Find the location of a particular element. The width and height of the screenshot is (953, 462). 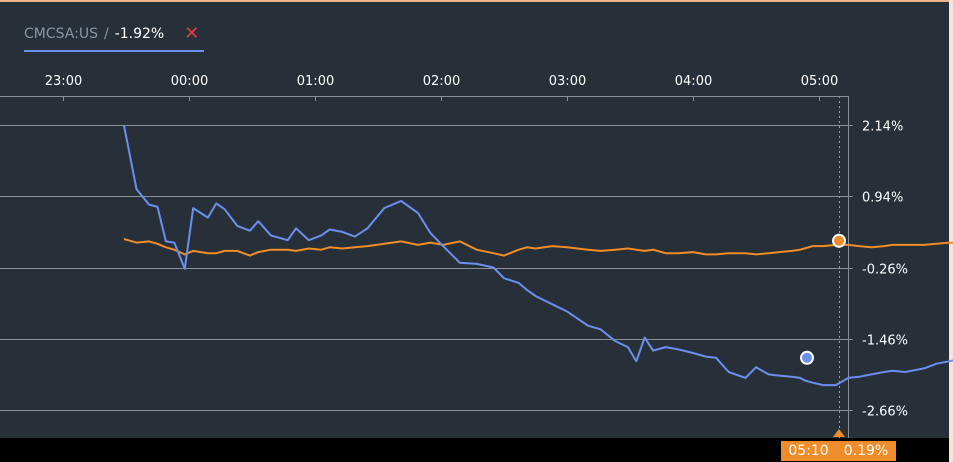

y-tick-label: -0.26% is located at coordinates (885, 270).